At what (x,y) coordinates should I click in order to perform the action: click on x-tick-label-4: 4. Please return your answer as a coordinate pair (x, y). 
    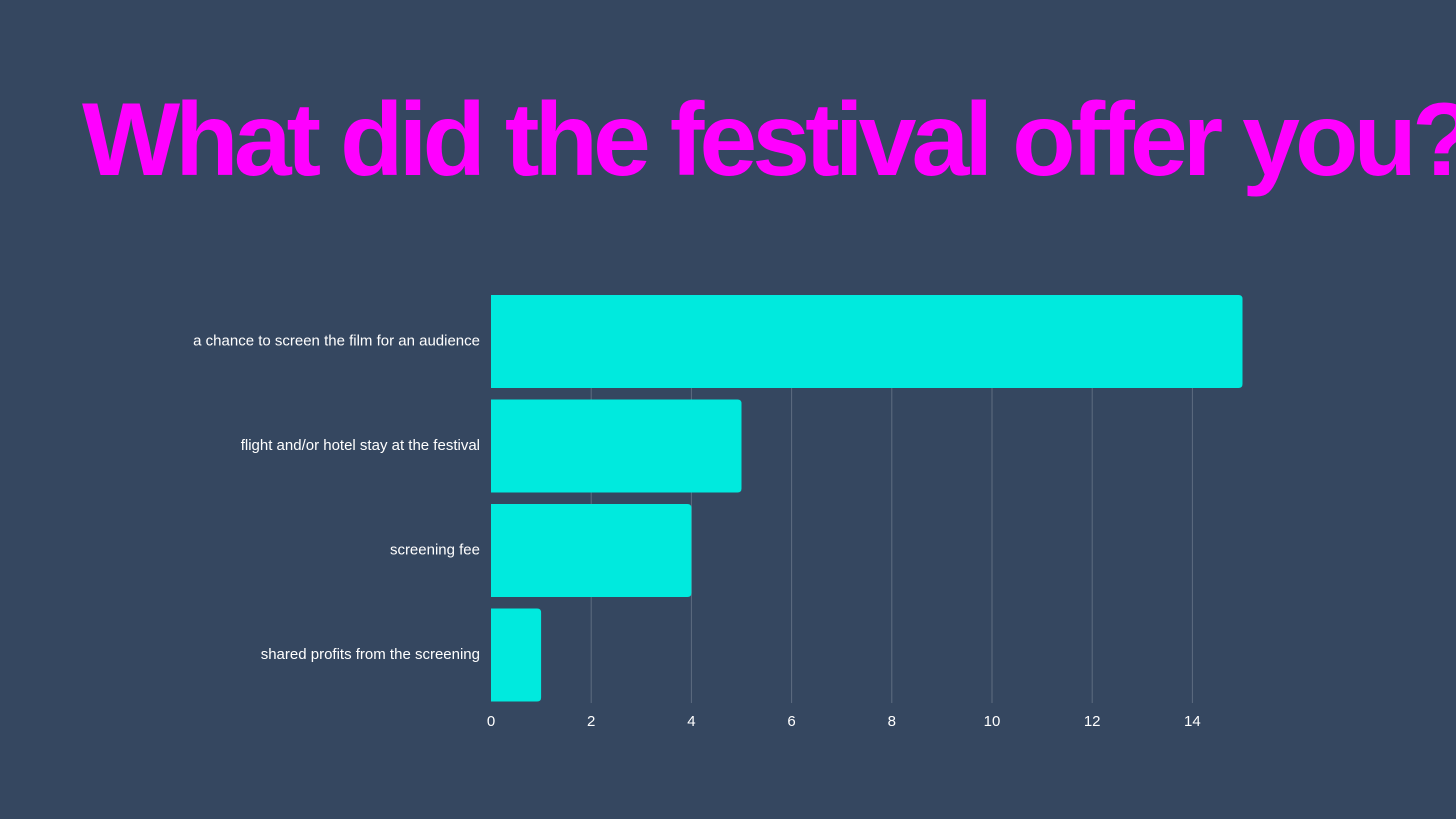
    Looking at the image, I should click on (691, 721).